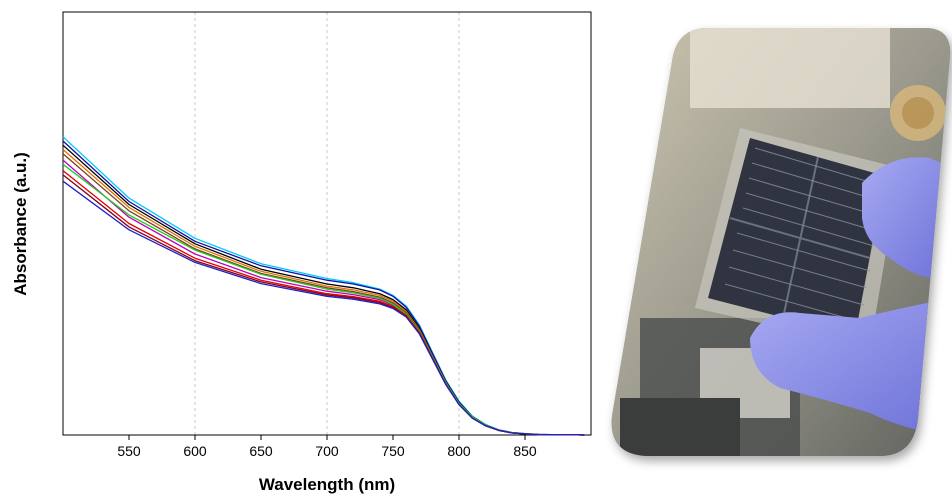 The width and height of the screenshot is (952, 495). What do you see at coordinates (459, 451) in the screenshot?
I see `x-tick-label: 800` at bounding box center [459, 451].